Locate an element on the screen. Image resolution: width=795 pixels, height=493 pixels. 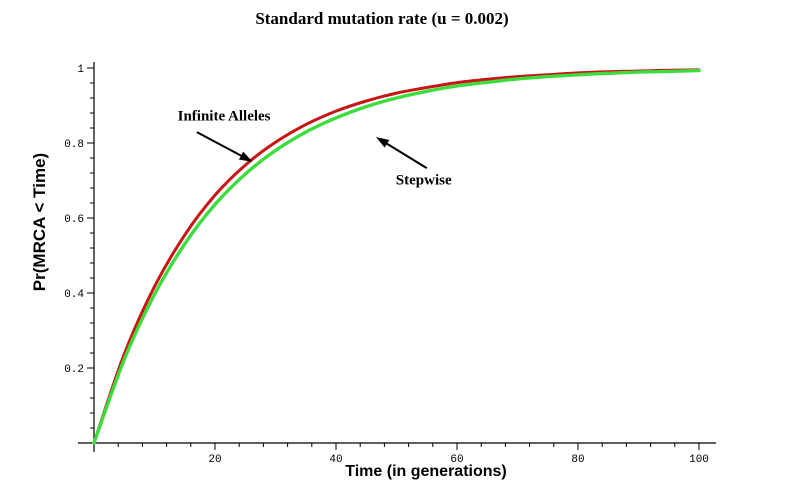
y-tick-label: 0.8 is located at coordinates (74, 145).